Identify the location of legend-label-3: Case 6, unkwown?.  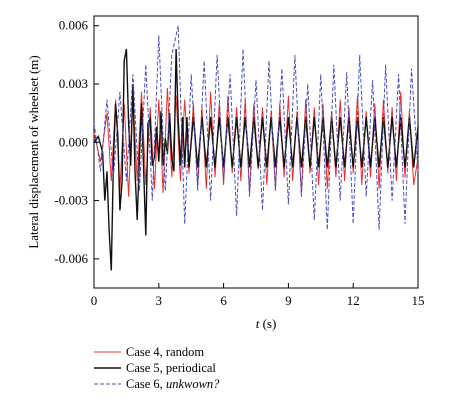
(173, 384).